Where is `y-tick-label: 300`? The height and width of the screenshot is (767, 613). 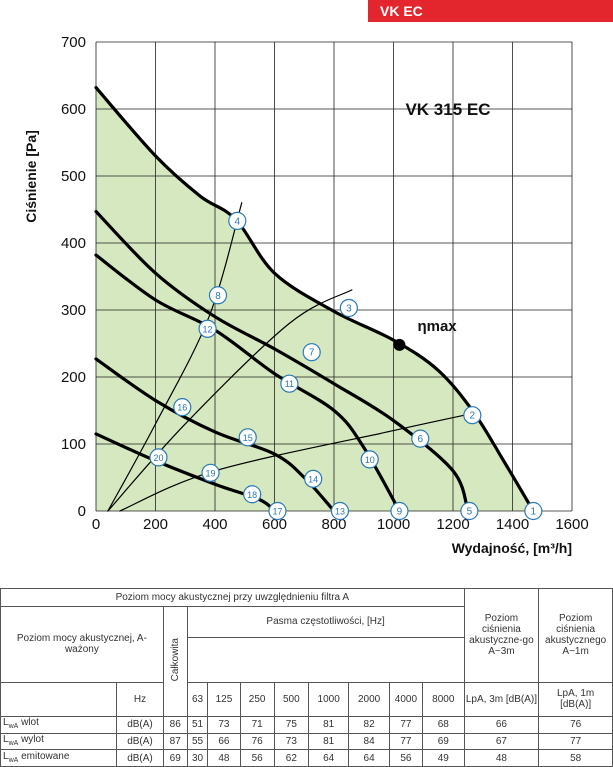 y-tick-label: 300 is located at coordinates (73, 310).